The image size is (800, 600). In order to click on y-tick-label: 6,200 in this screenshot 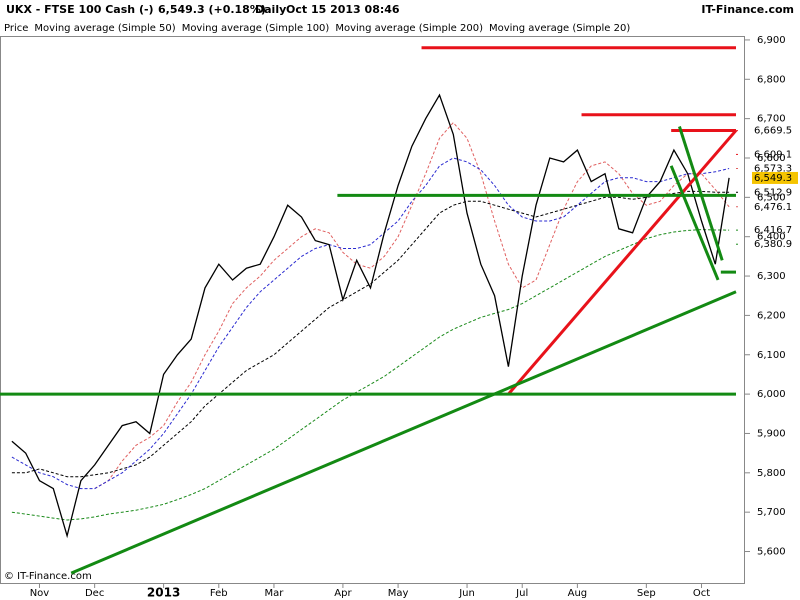, I will do `click(771, 315)`.